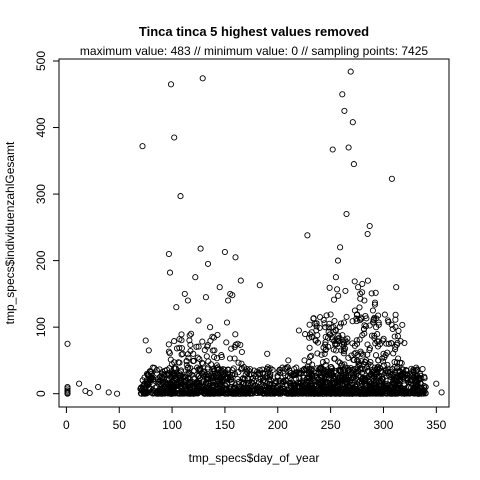 This screenshot has height=480, width=480. Describe the element at coordinates (255, 419) in the screenshot. I see `x-axis: 0 50 100 150 200 250 300 350` at that location.